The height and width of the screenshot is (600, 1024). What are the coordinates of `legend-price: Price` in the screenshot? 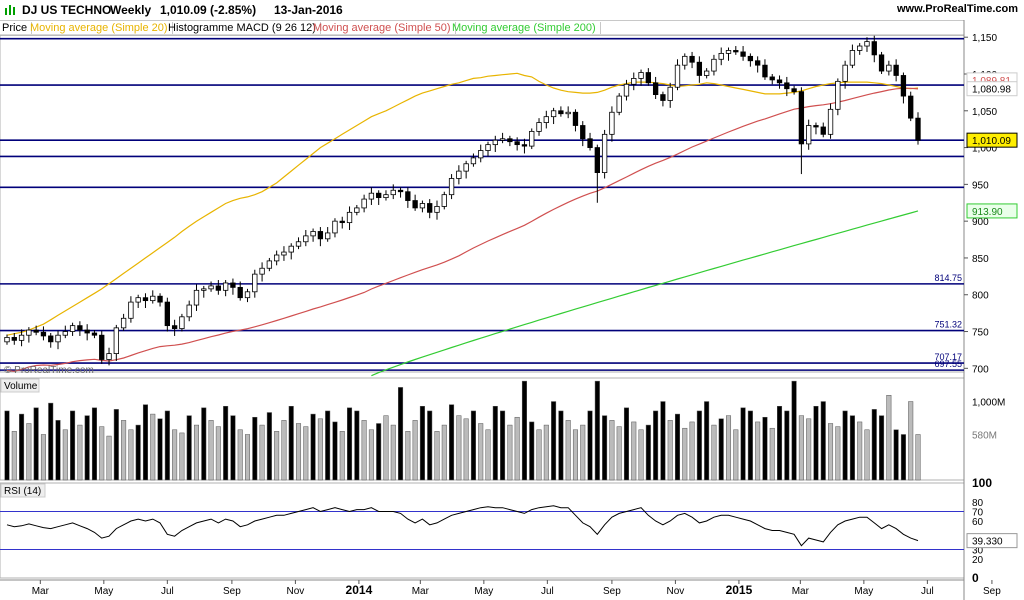 It's located at (17, 28).